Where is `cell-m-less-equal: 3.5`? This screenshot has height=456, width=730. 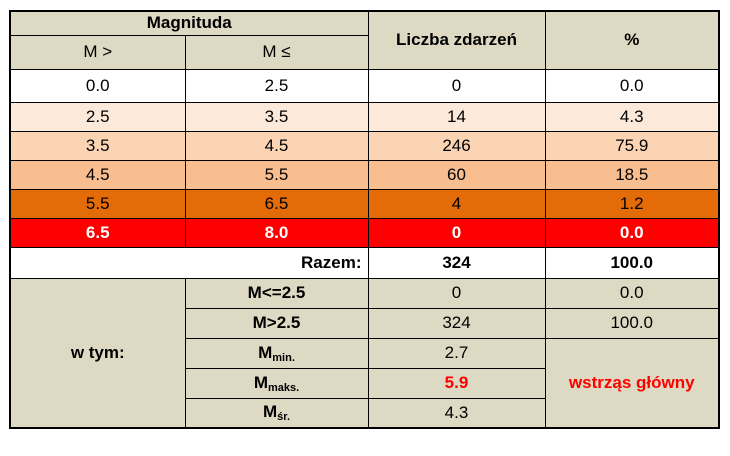
cell-m-less-equal: 3.5 is located at coordinates (276, 116).